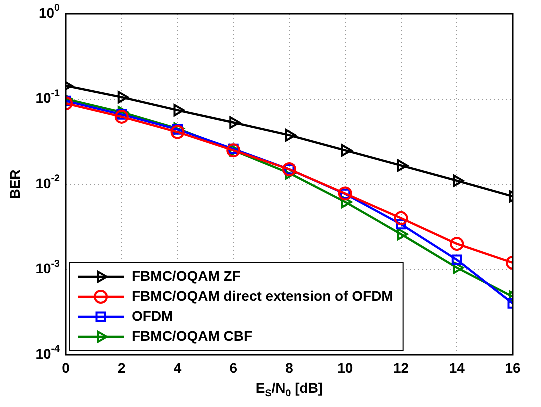 This screenshot has height=407, width=541. I want to click on x-tick-label: 6, so click(234, 368).